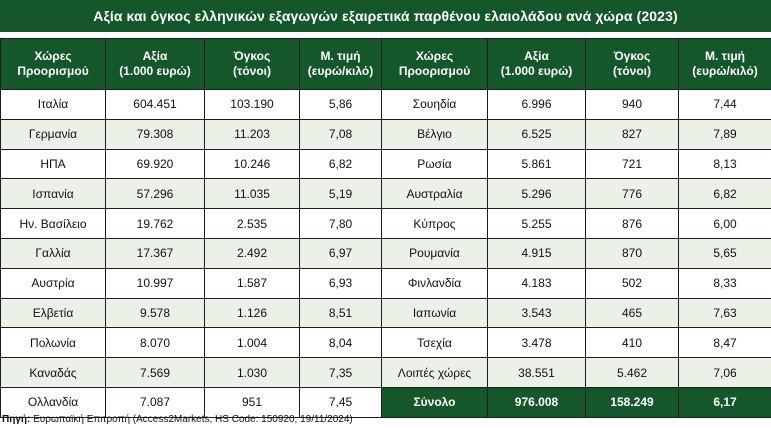 The image size is (771, 428). I want to click on volume-cell: 103.190, so click(252, 104).